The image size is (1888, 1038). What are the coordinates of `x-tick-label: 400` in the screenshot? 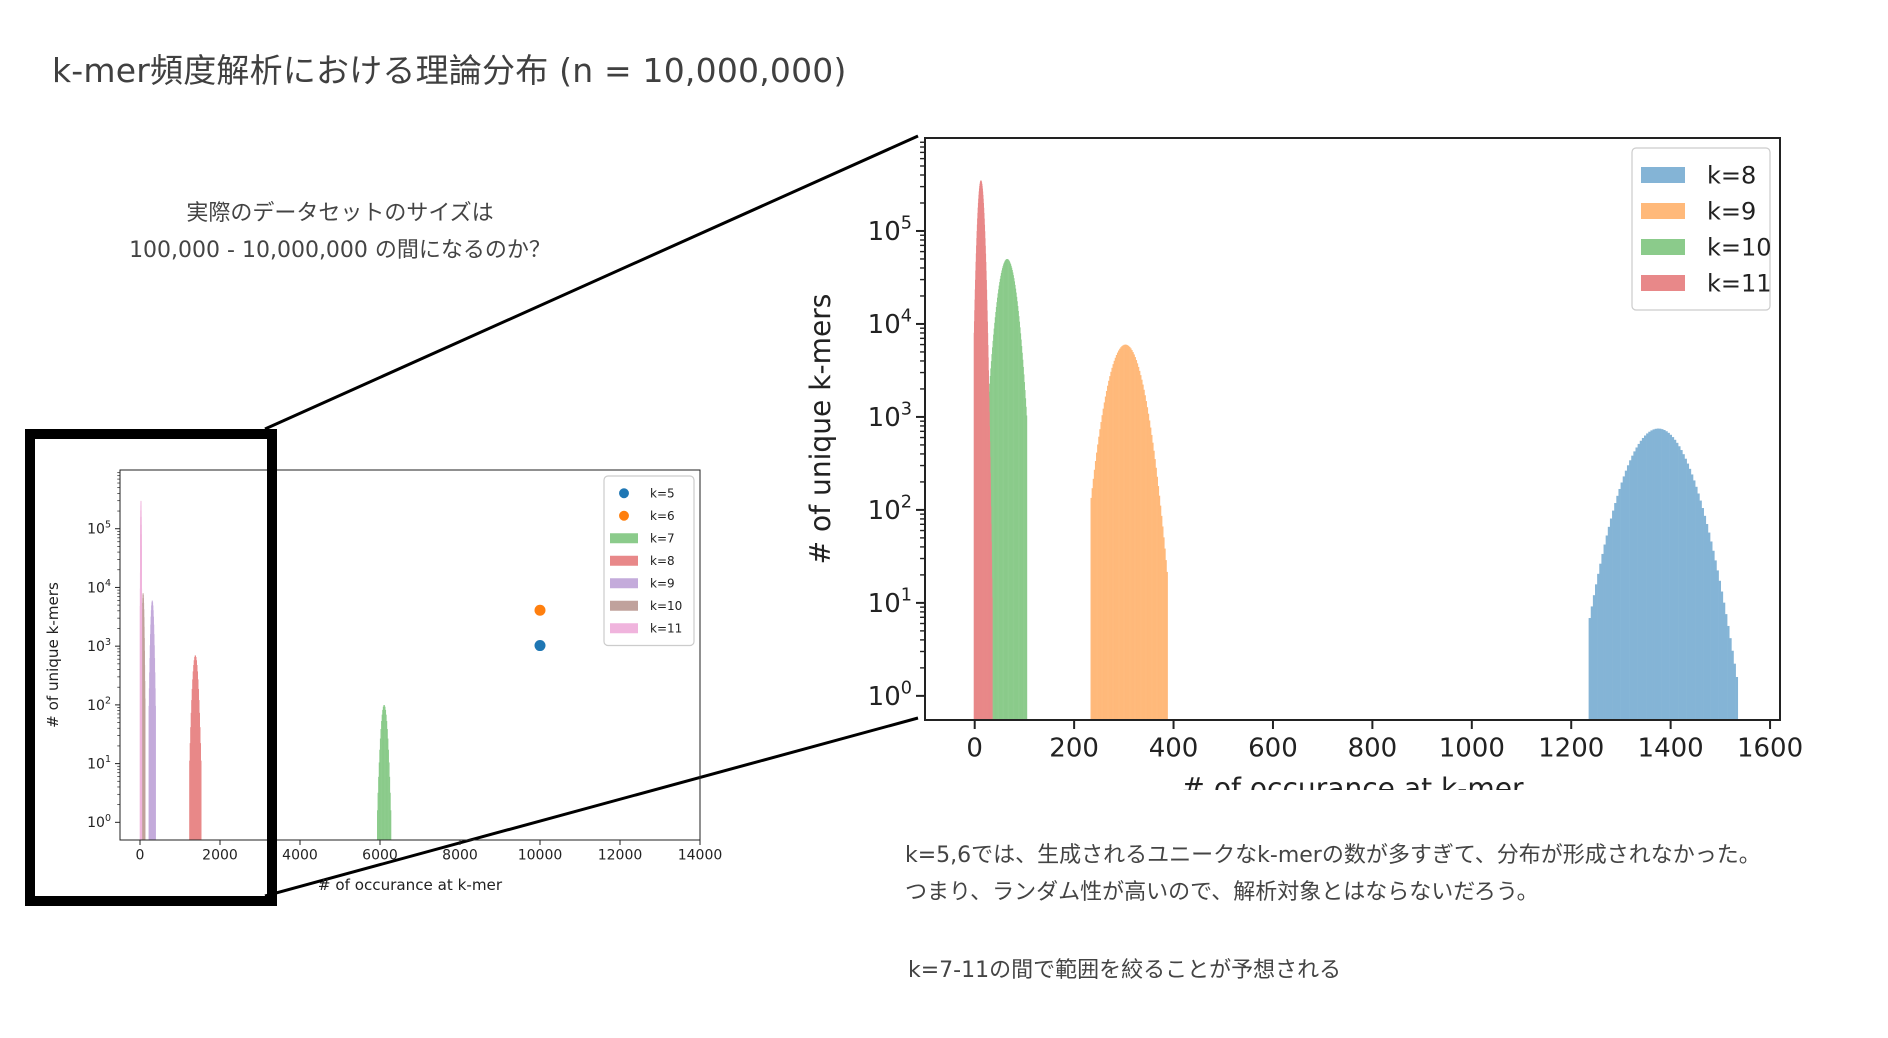 It's located at (1174, 748).